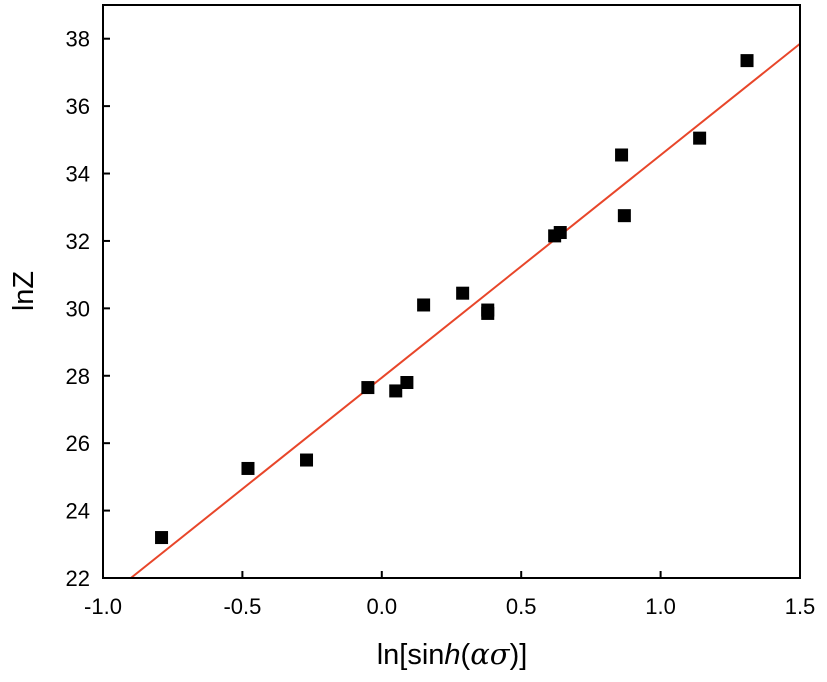  What do you see at coordinates (660, 606) in the screenshot?
I see `x-tick-label: 1.0` at bounding box center [660, 606].